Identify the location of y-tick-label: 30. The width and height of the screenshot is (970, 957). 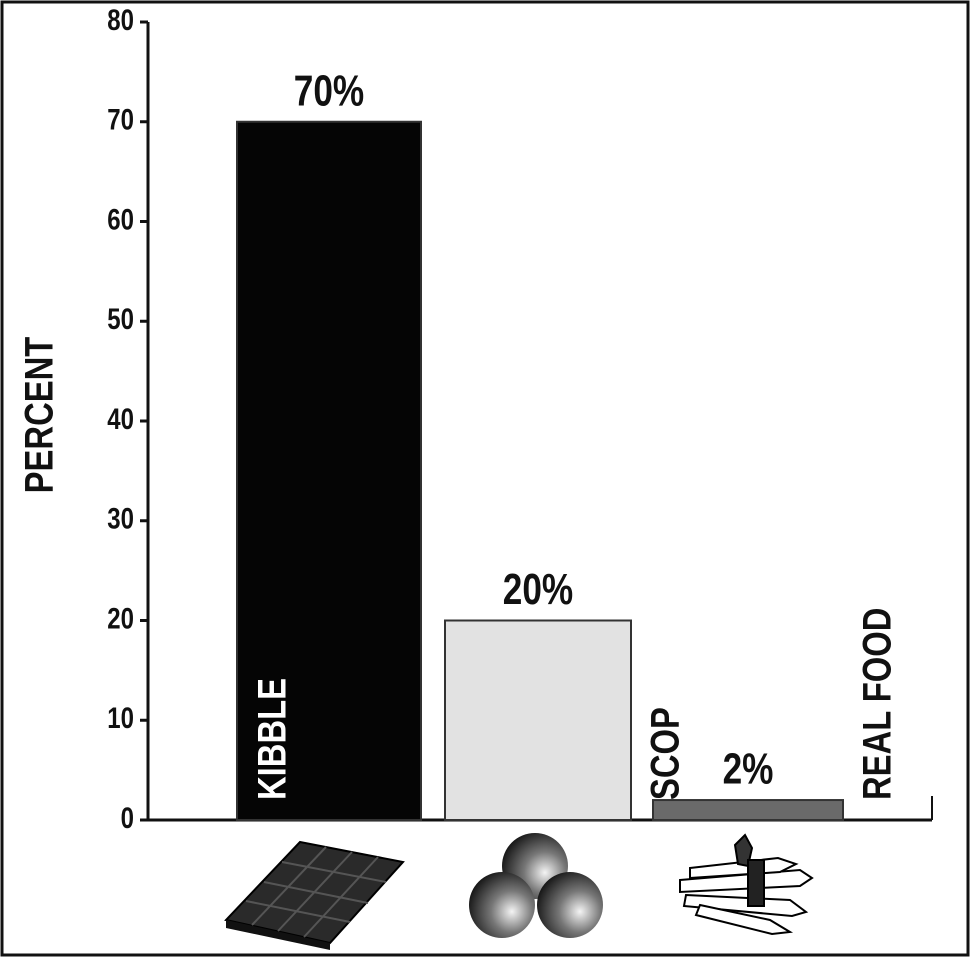
(120, 518).